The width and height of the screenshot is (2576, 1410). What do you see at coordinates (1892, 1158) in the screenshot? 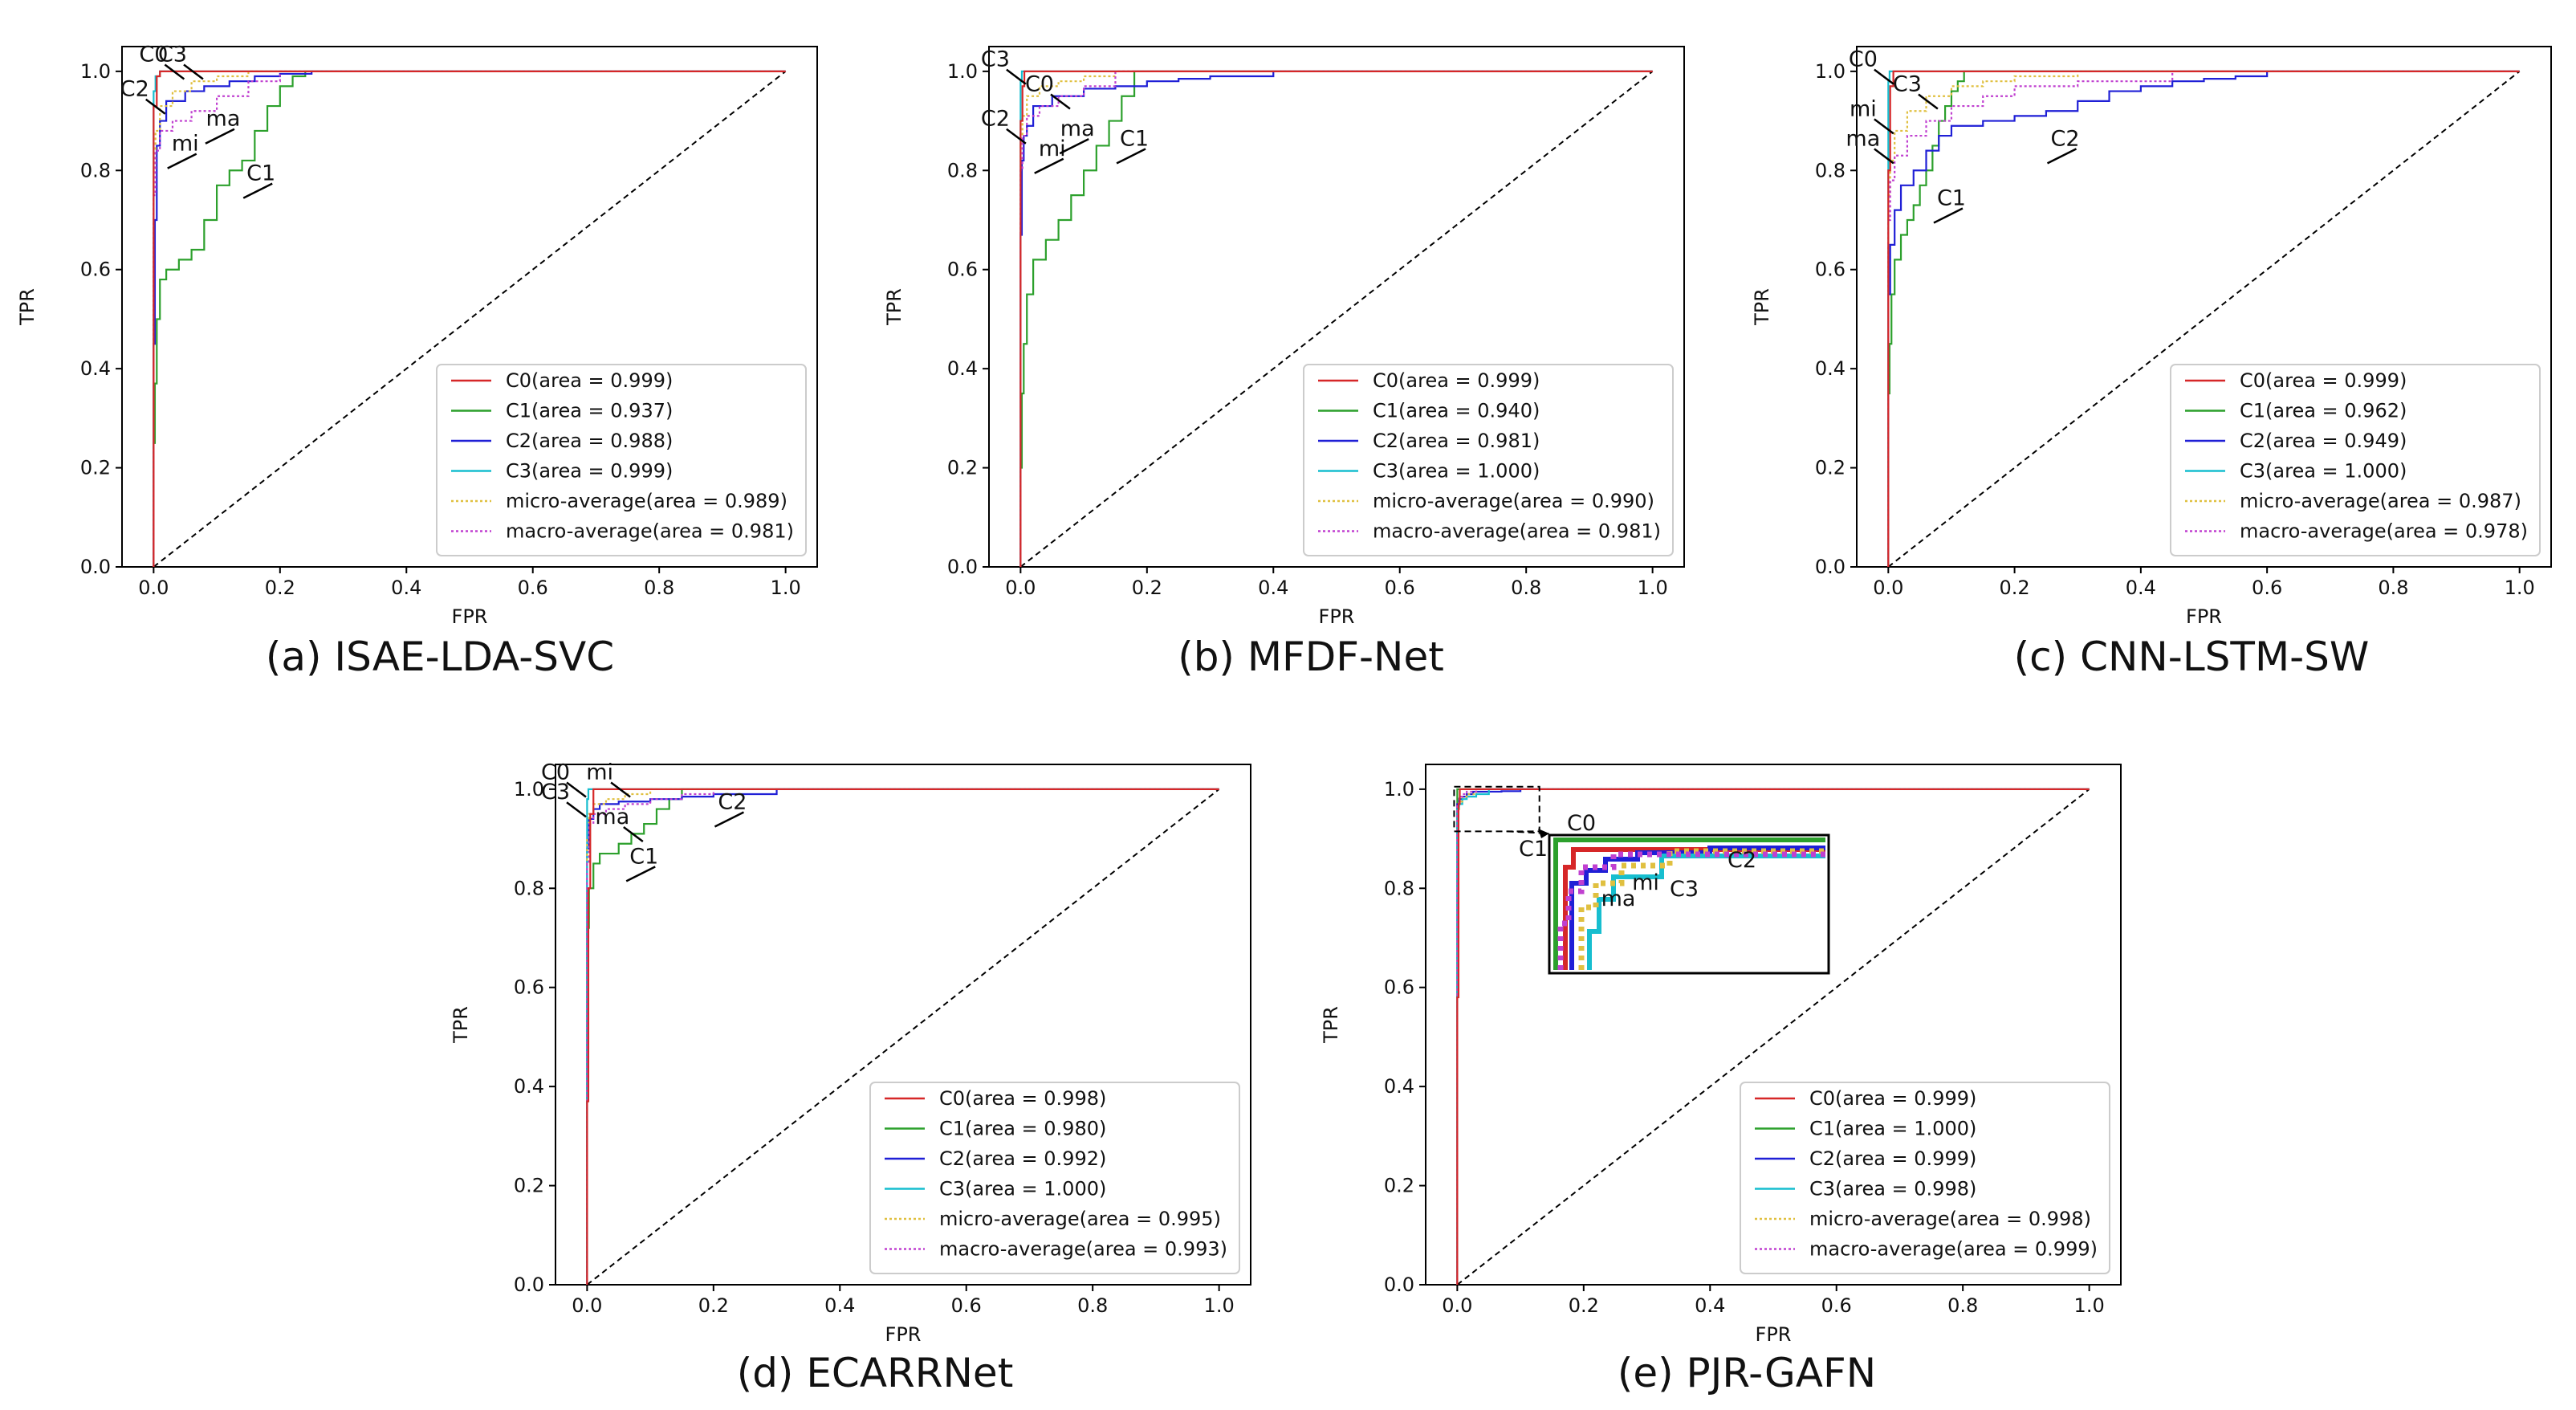
I see `legend-entry: C2(area = 0.999)` at bounding box center [1892, 1158].